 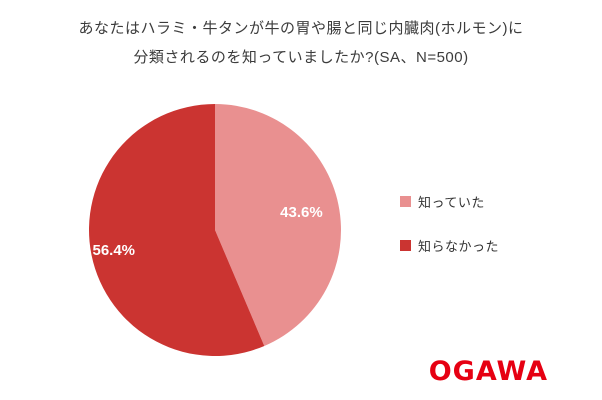 I want to click on pie-value-label-1: 56.4%, so click(x=113, y=250).